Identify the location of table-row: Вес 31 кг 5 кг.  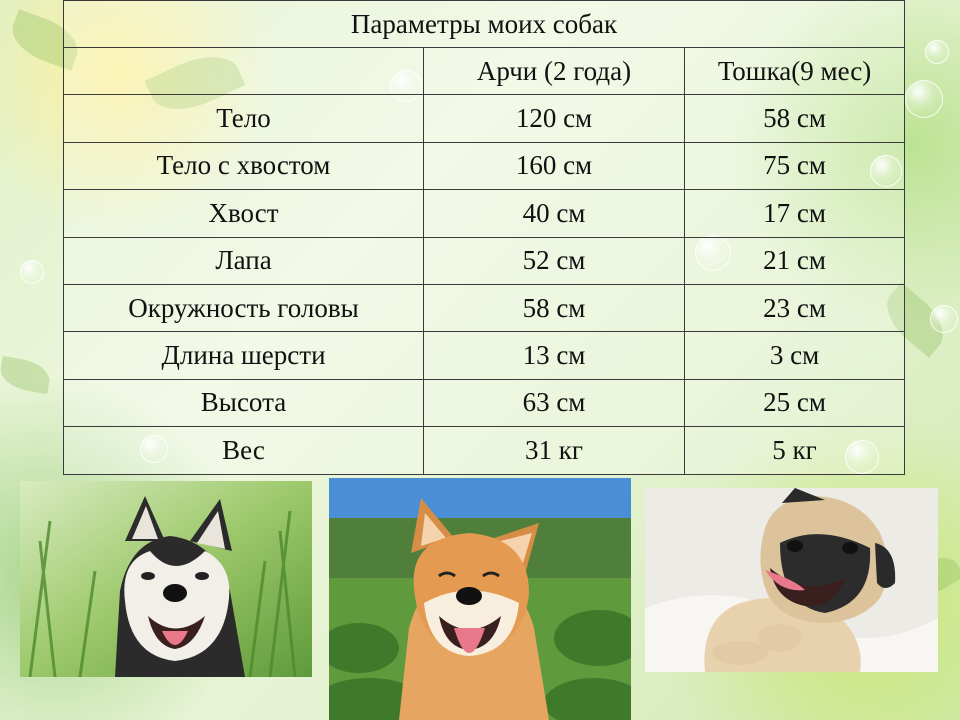
(484, 450).